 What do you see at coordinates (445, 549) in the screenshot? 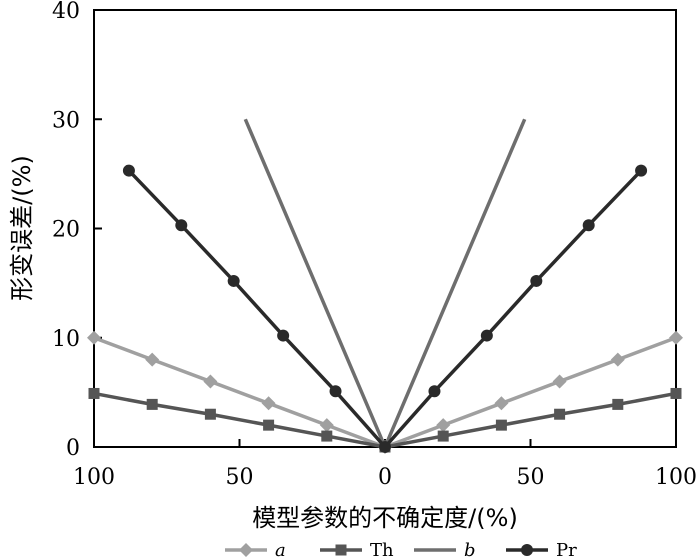
I see `legend-item: b` at bounding box center [445, 549].